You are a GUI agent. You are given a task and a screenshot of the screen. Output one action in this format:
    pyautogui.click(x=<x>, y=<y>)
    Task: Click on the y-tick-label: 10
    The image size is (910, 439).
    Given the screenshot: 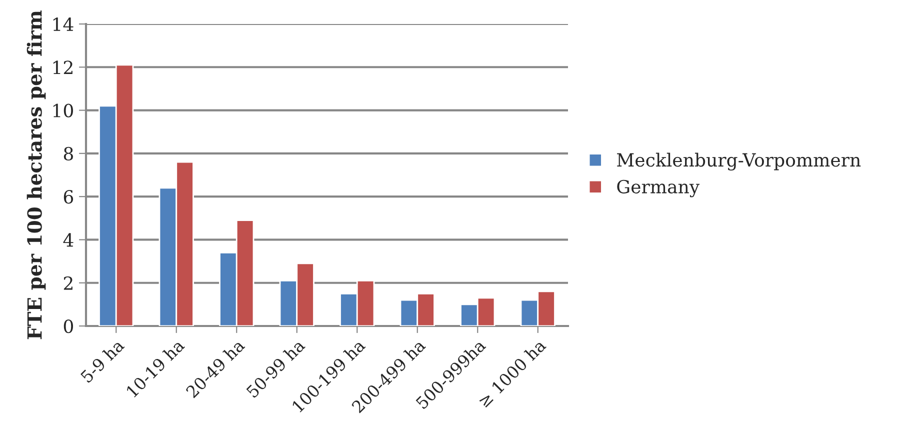 What is the action you would take?
    pyautogui.click(x=63, y=111)
    